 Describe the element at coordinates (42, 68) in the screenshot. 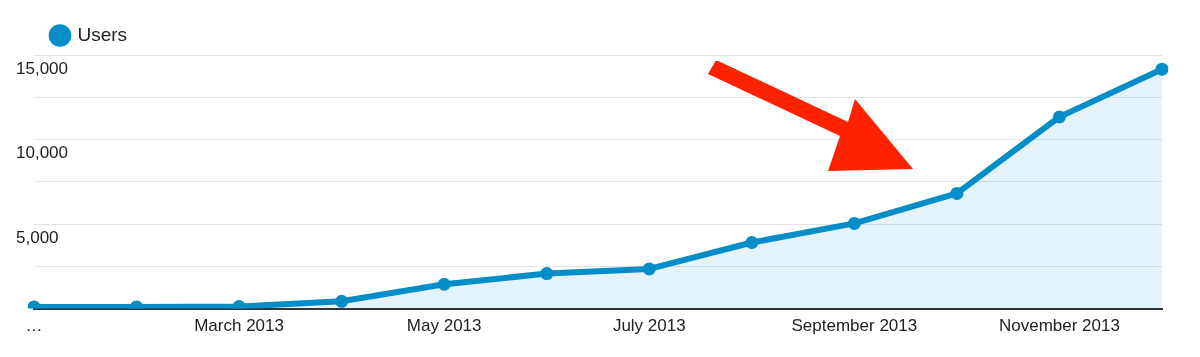

I see `y-tick-label: 15,000` at that location.